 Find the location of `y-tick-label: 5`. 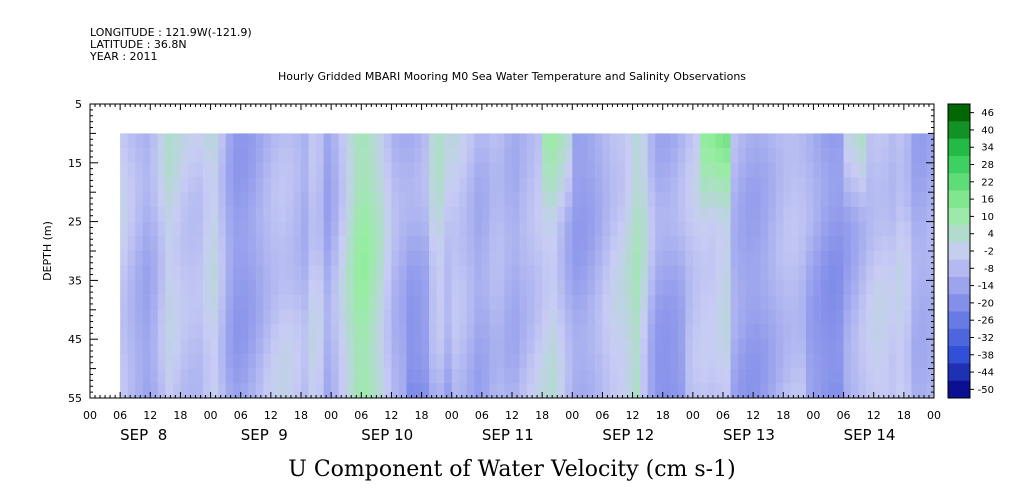

y-tick-label: 5 is located at coordinates (78, 104).